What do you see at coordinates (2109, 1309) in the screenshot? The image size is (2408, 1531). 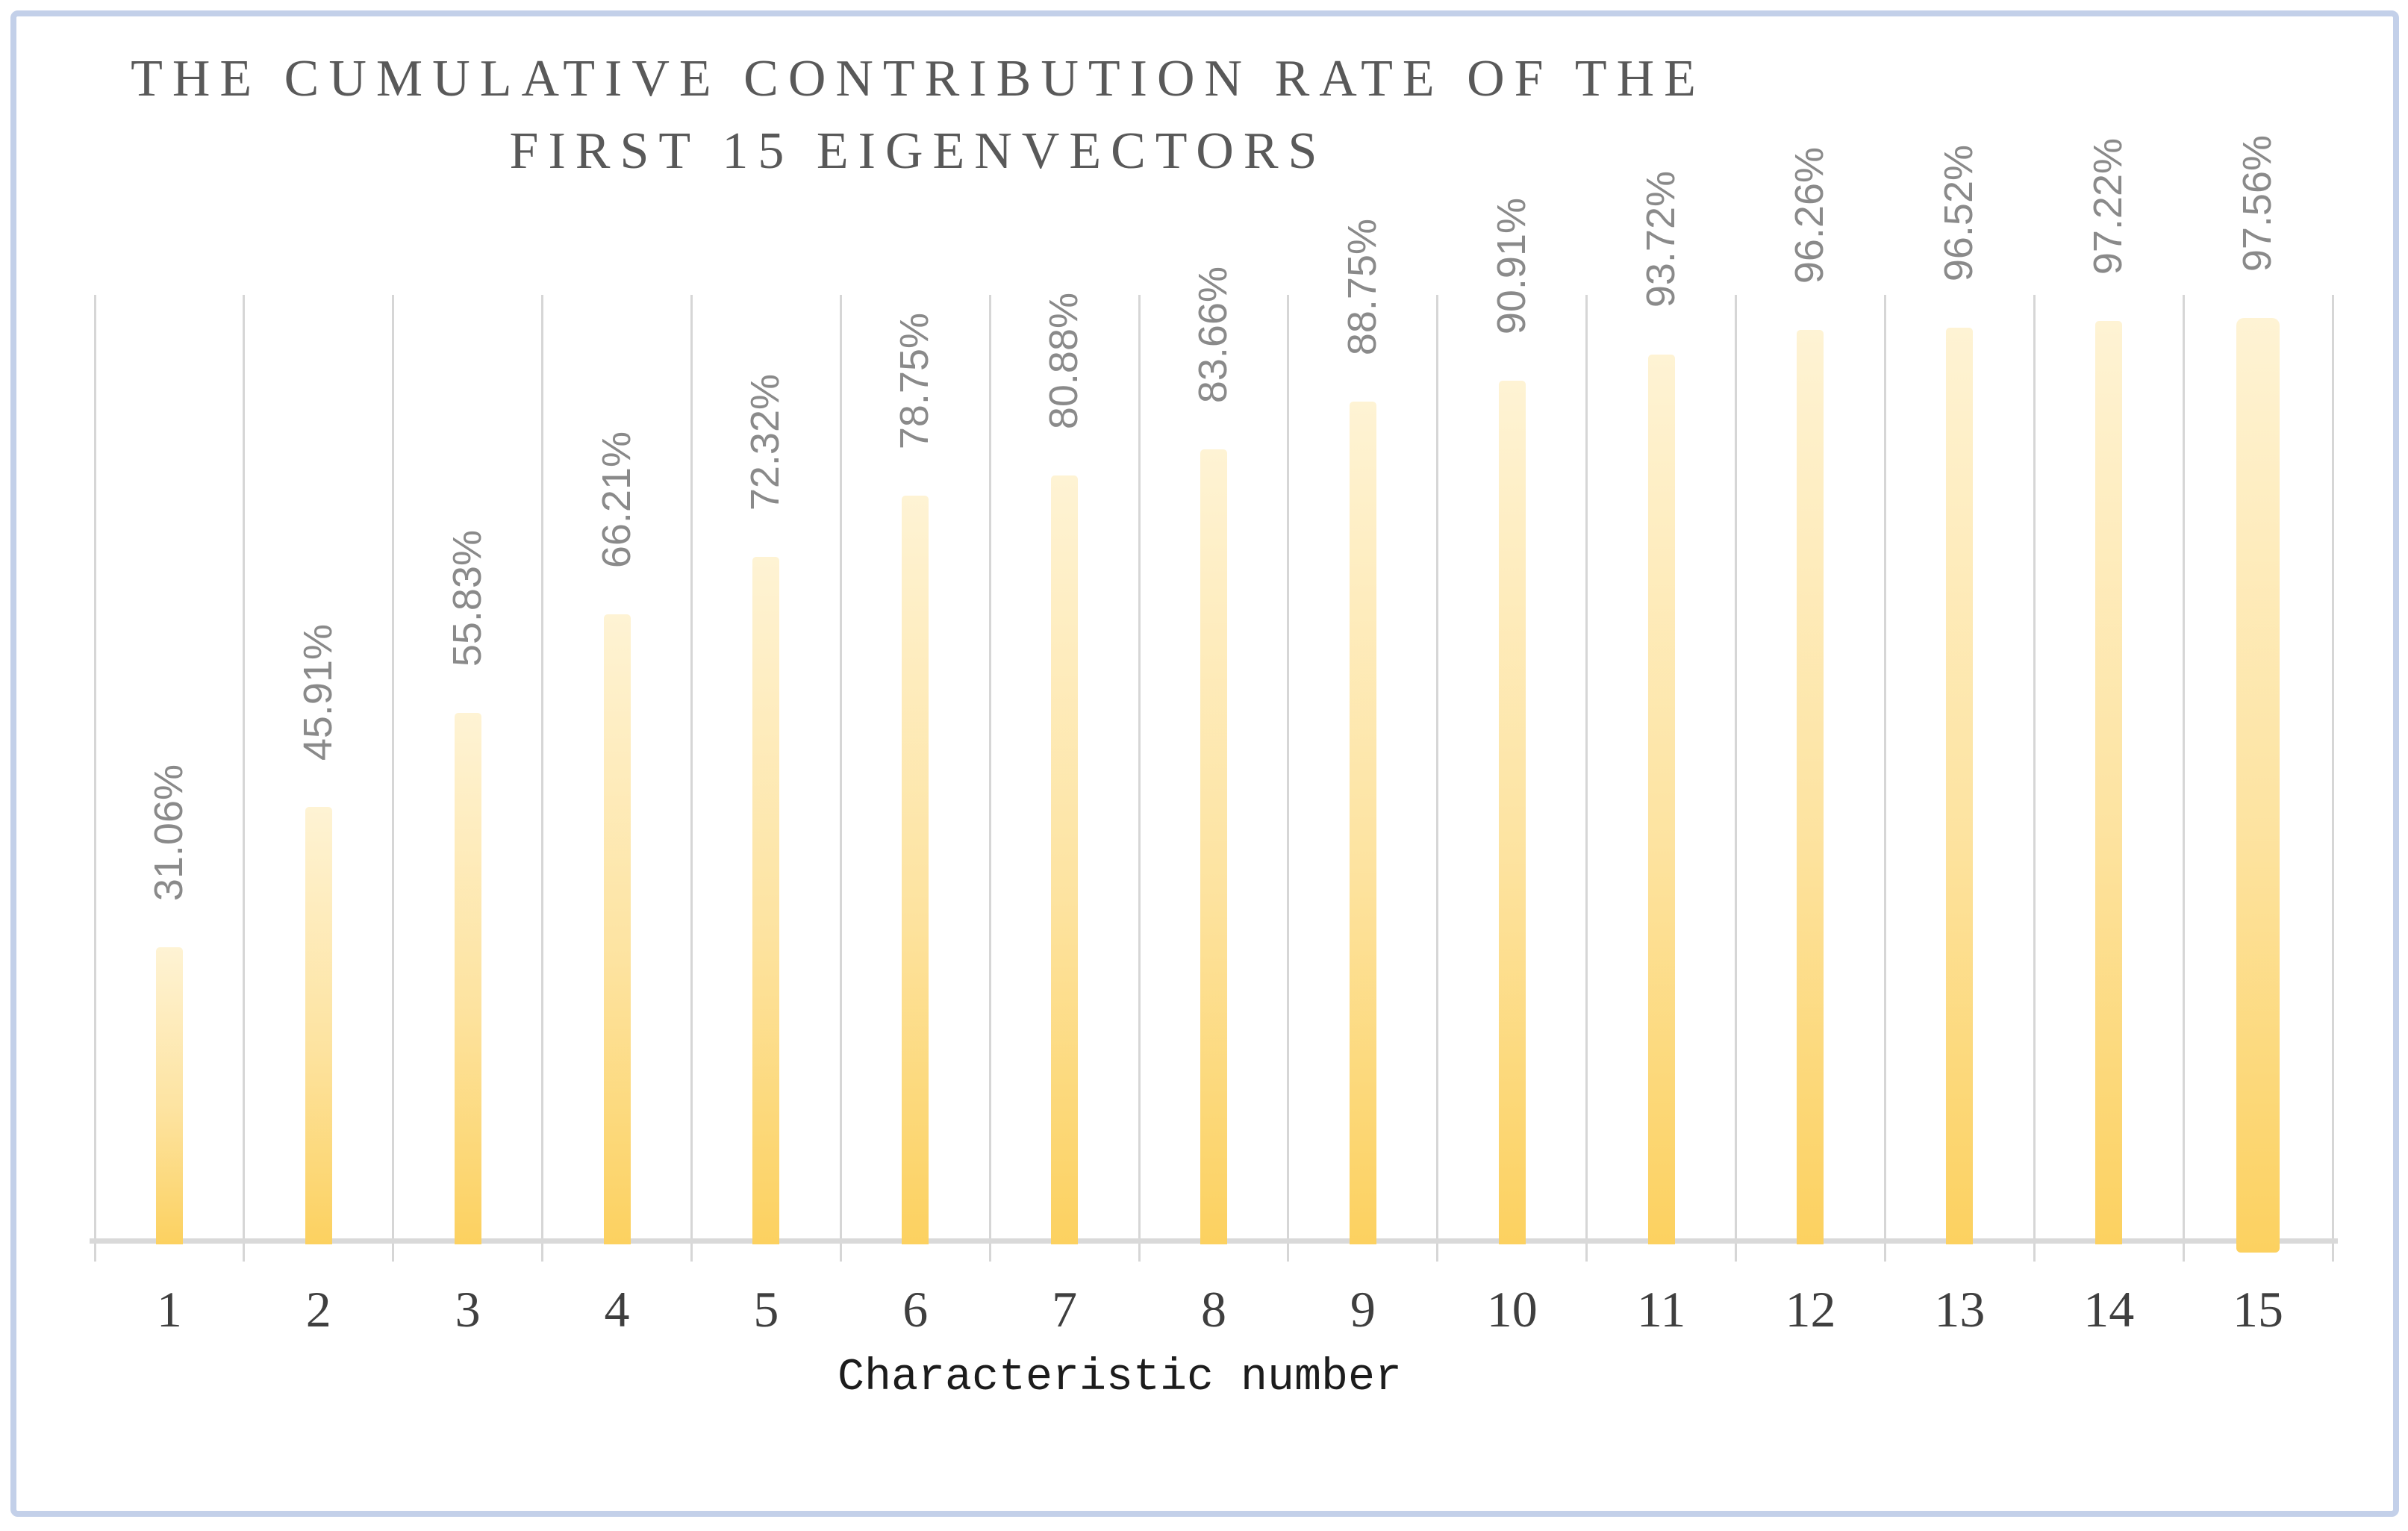 I see `x-tick-label: 14` at bounding box center [2109, 1309].